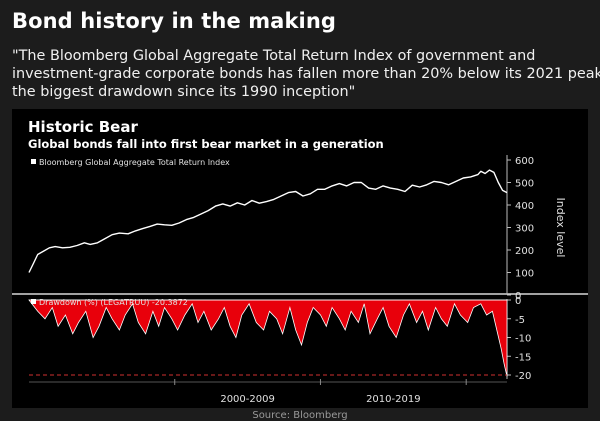 This screenshot has height=421, width=600. What do you see at coordinates (523, 357) in the screenshot?
I see `bottom-y-tick-label: -15` at bounding box center [523, 357].